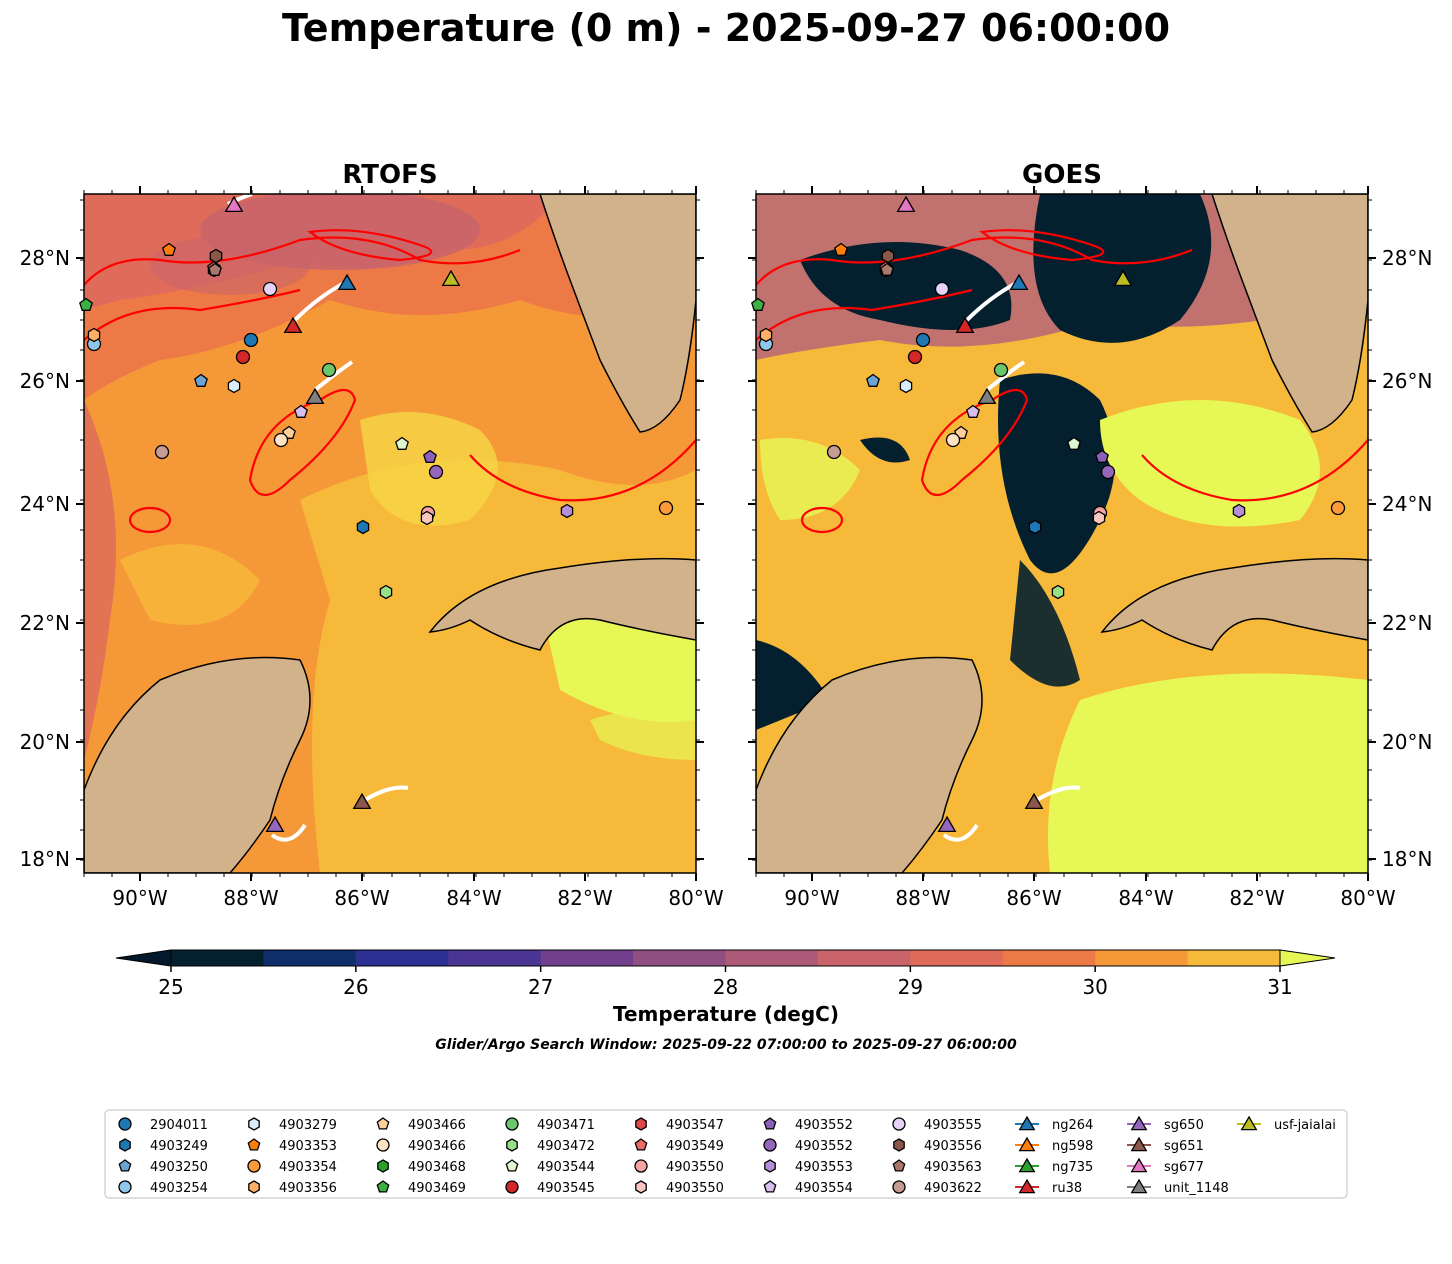  Describe the element at coordinates (869, 764) in the screenshot. I see `goes-yucatan-land` at that location.